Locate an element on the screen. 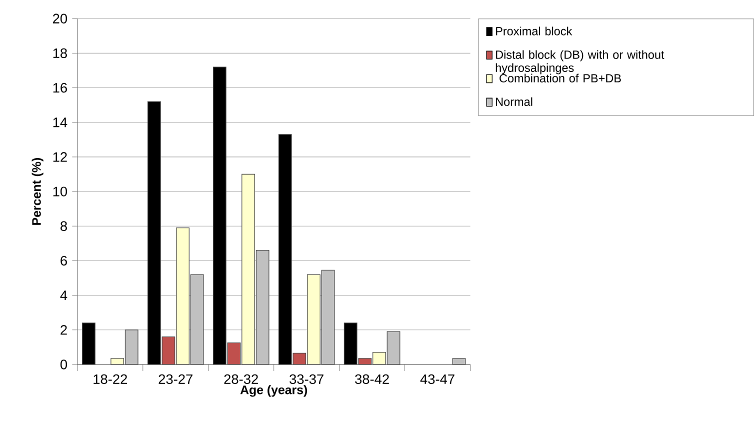 The image size is (754, 429). y-tick-label: 6 is located at coordinates (63, 261).